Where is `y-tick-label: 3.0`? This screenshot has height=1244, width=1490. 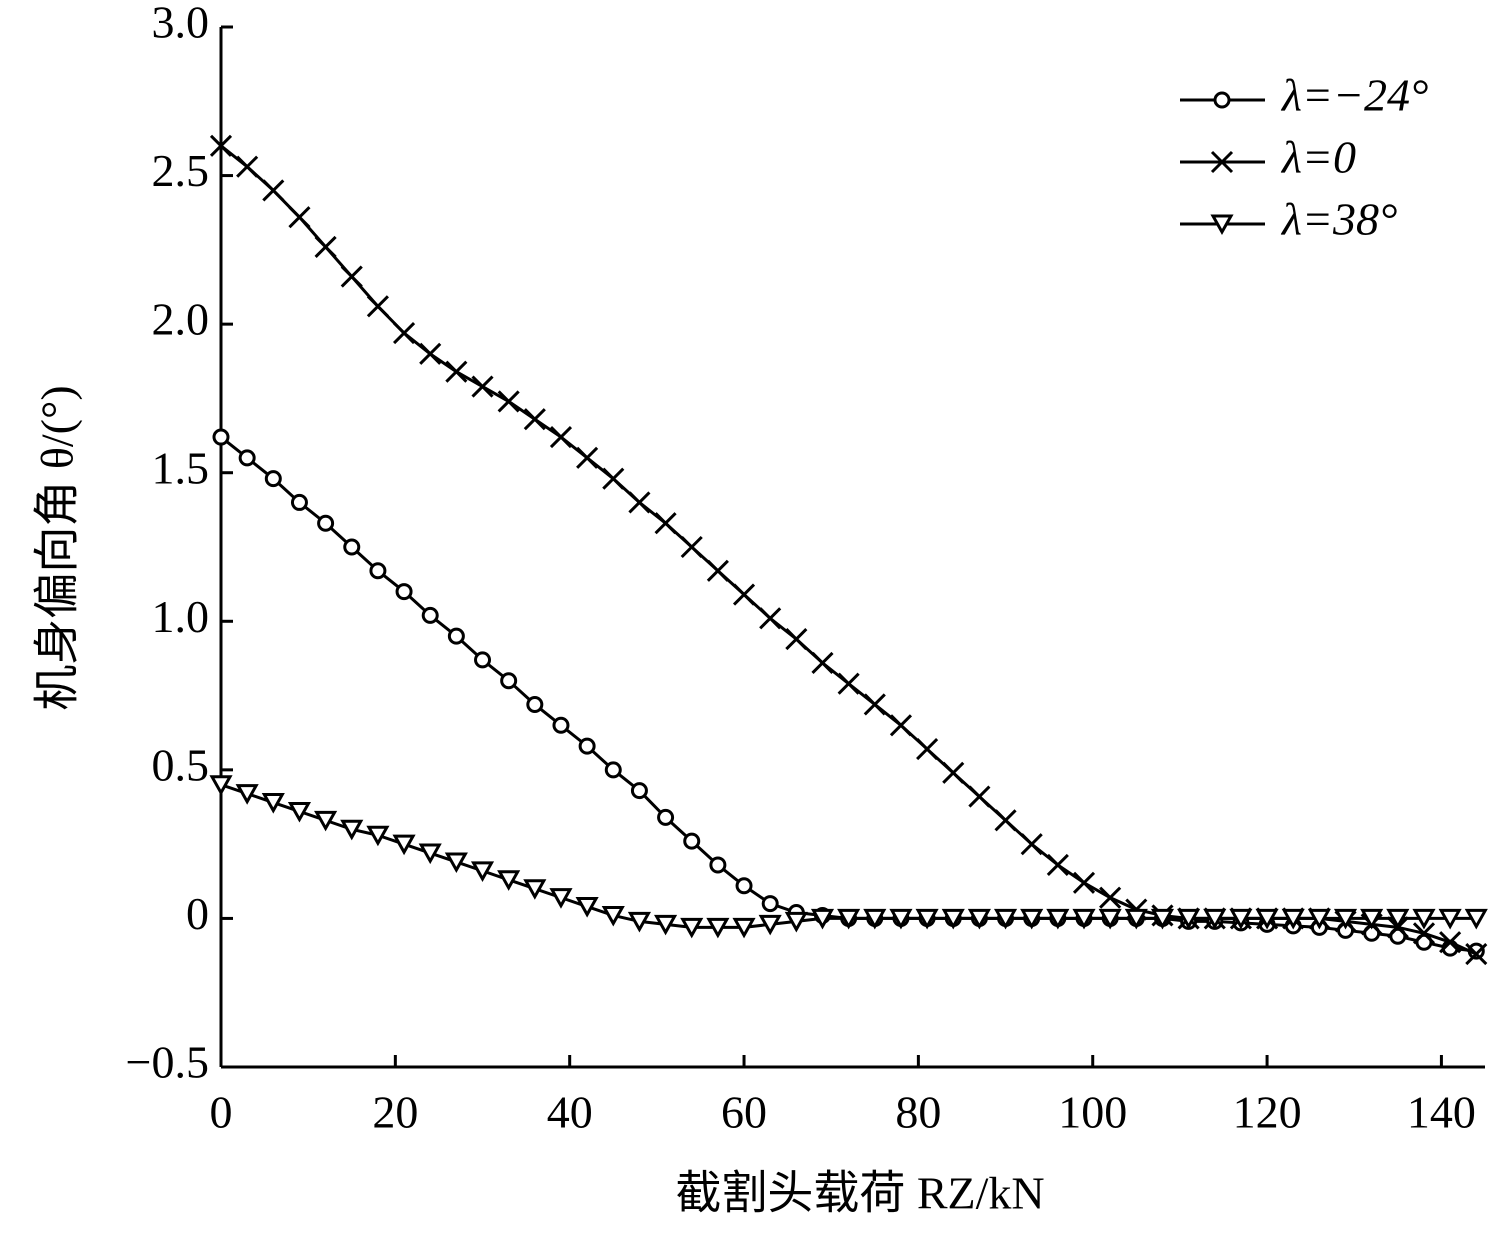
y-tick-label: 3.0 is located at coordinates (181, 24).